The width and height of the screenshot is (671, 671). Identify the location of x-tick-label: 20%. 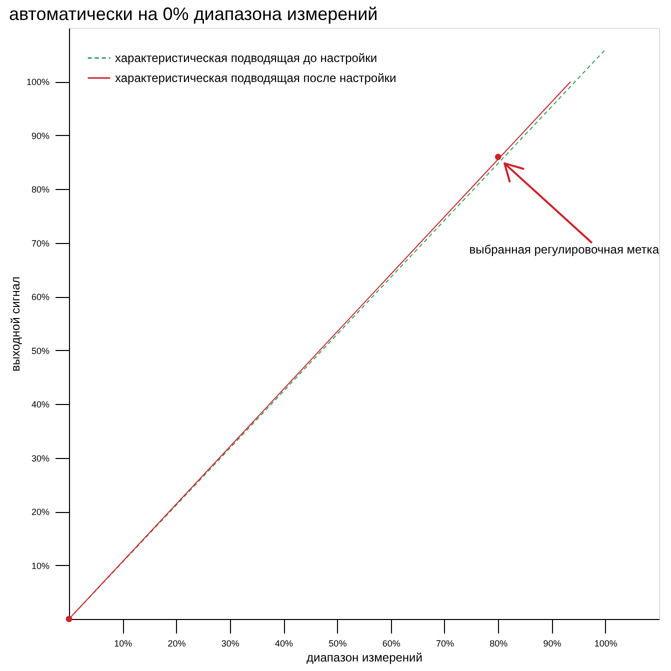
(177, 643).